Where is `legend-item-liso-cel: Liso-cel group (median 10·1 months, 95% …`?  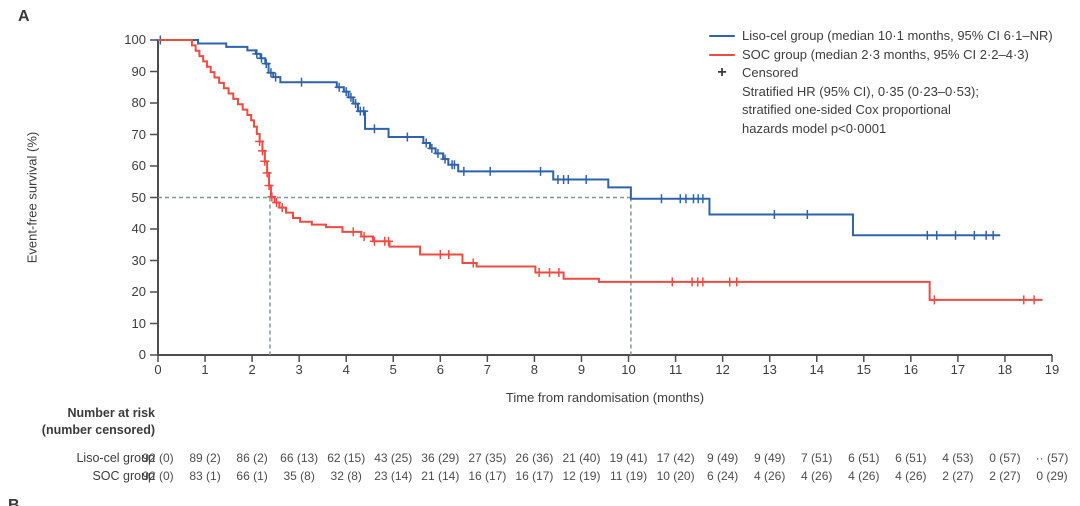 legend-item-liso-cel: Liso-cel group (median 10·1 months, 95% … is located at coordinates (880, 36).